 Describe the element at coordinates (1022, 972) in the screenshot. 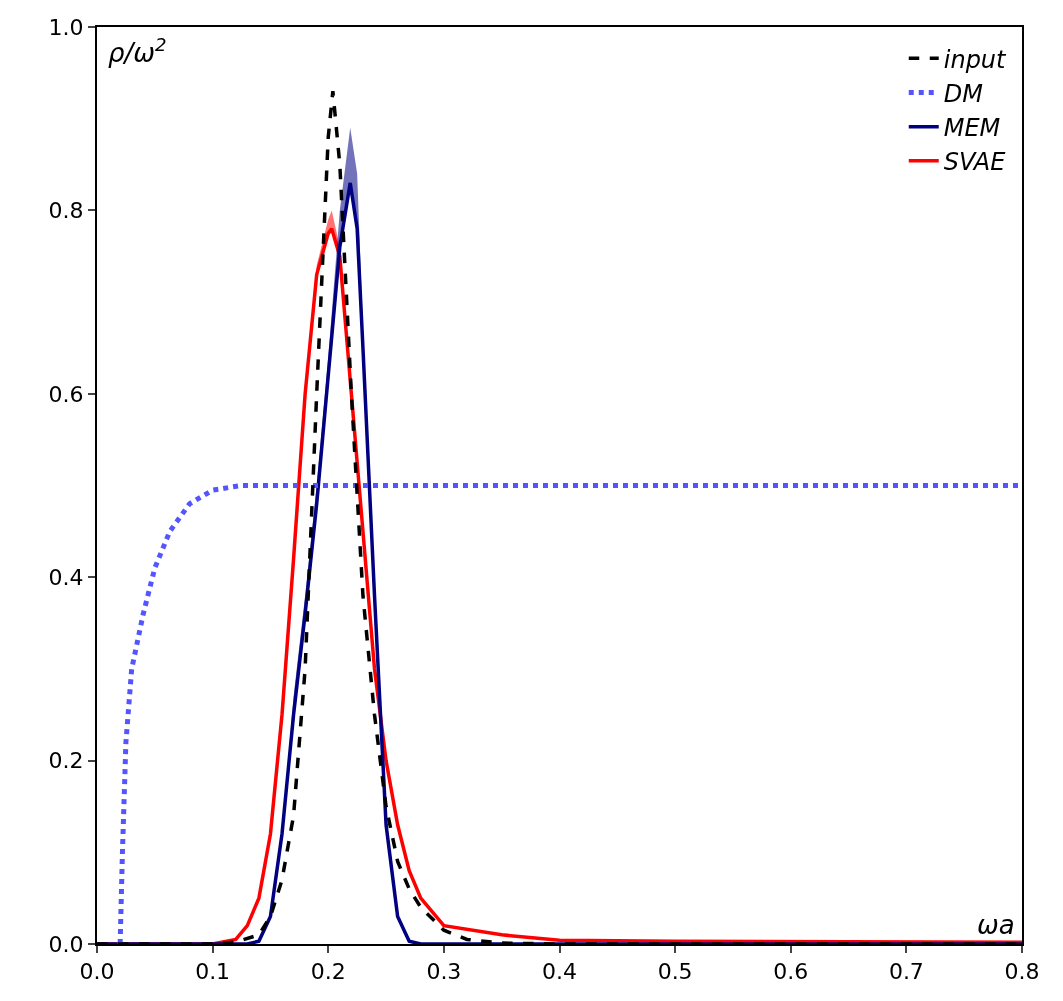

I see `x-tick-label: 0.8` at that location.